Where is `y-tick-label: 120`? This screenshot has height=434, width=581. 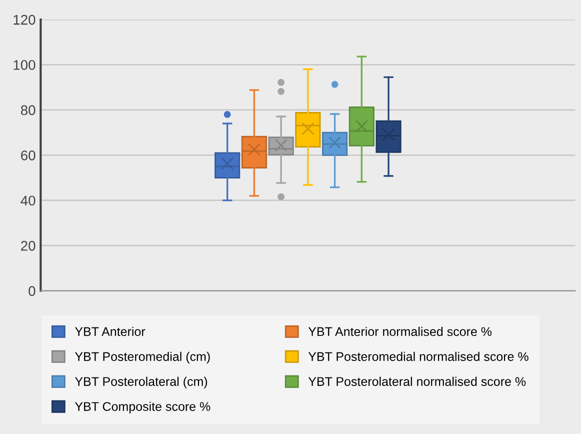
y-tick-label: 120 is located at coordinates (25, 19).